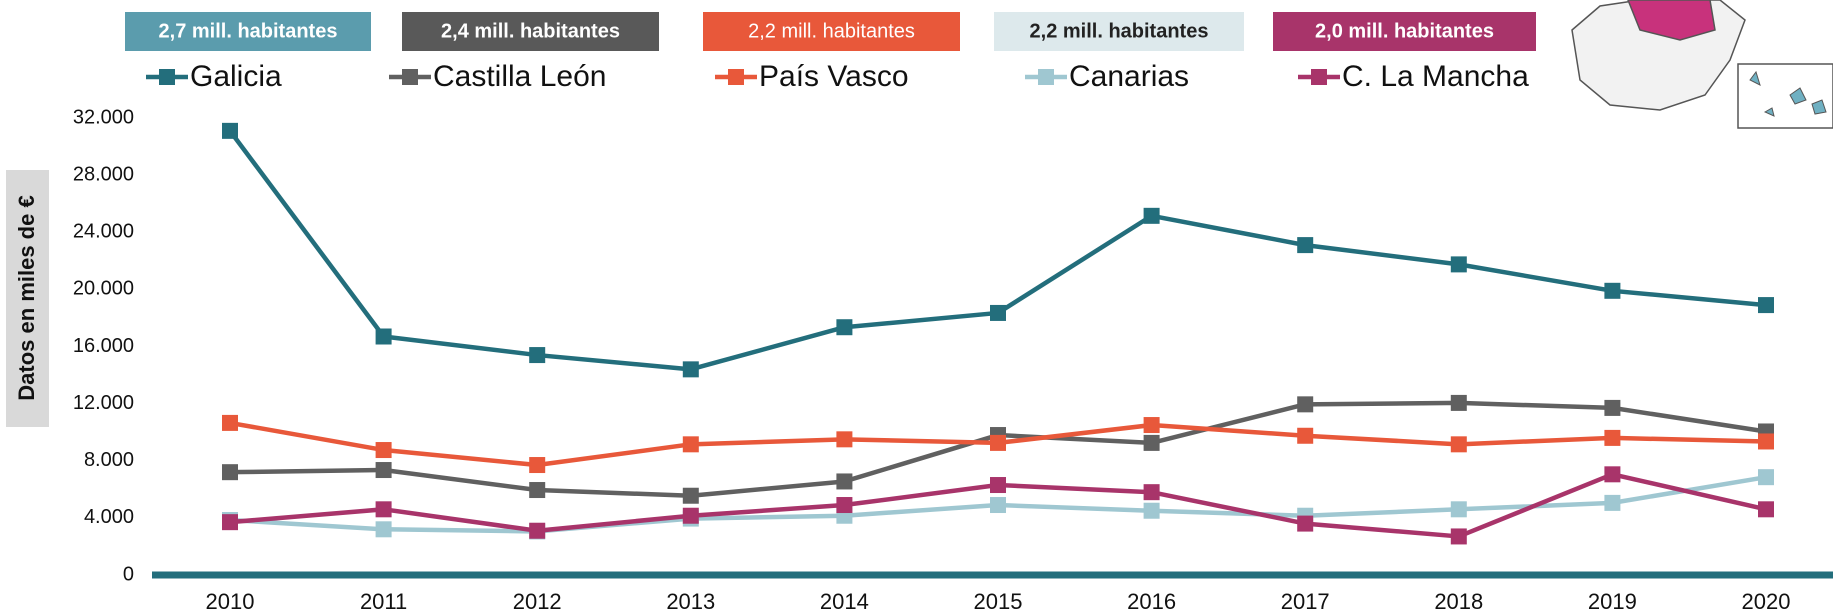 The height and width of the screenshot is (614, 1833). I want to click on y-tick-label: 8.000, so click(109, 460).